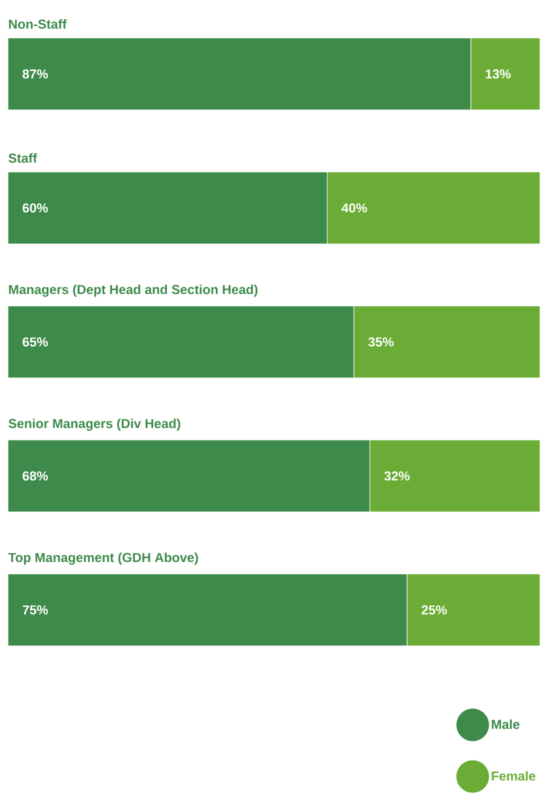 The height and width of the screenshot is (795, 541). Describe the element at coordinates (23, 158) in the screenshot. I see `y-tick-label: Staff` at that location.